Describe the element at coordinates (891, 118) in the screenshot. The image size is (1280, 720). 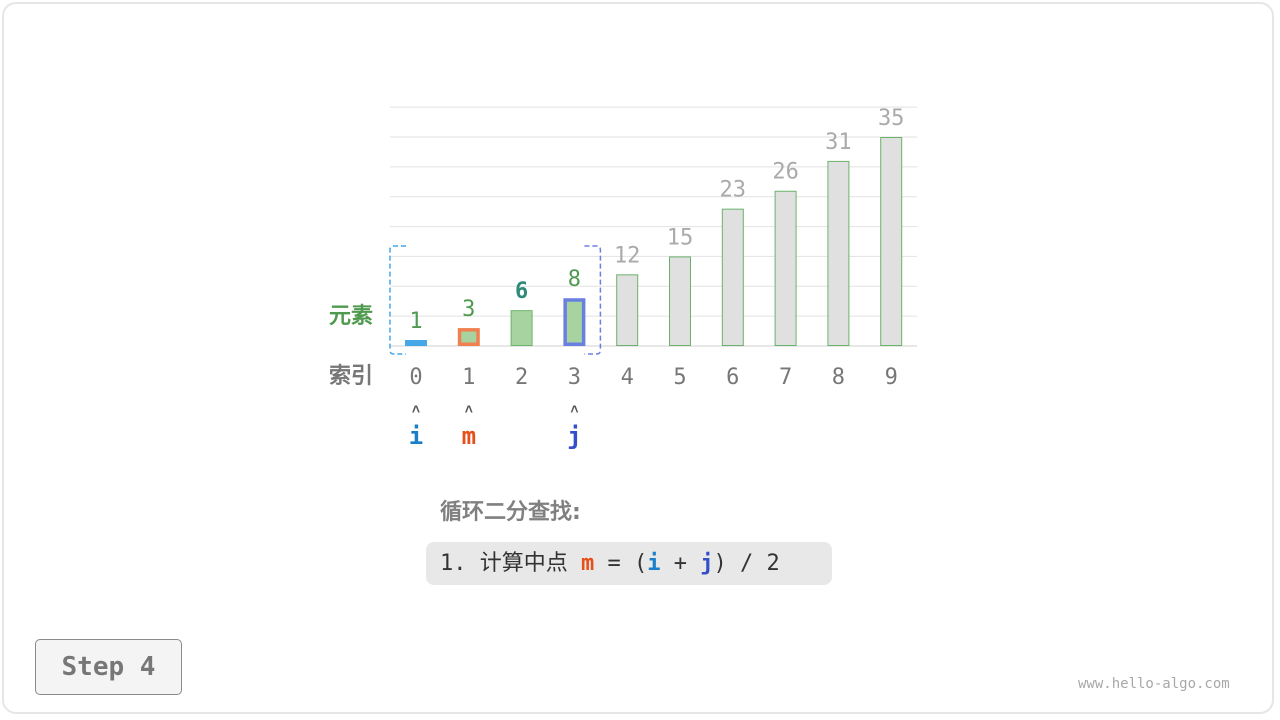
I see `value-label-9: 35` at that location.